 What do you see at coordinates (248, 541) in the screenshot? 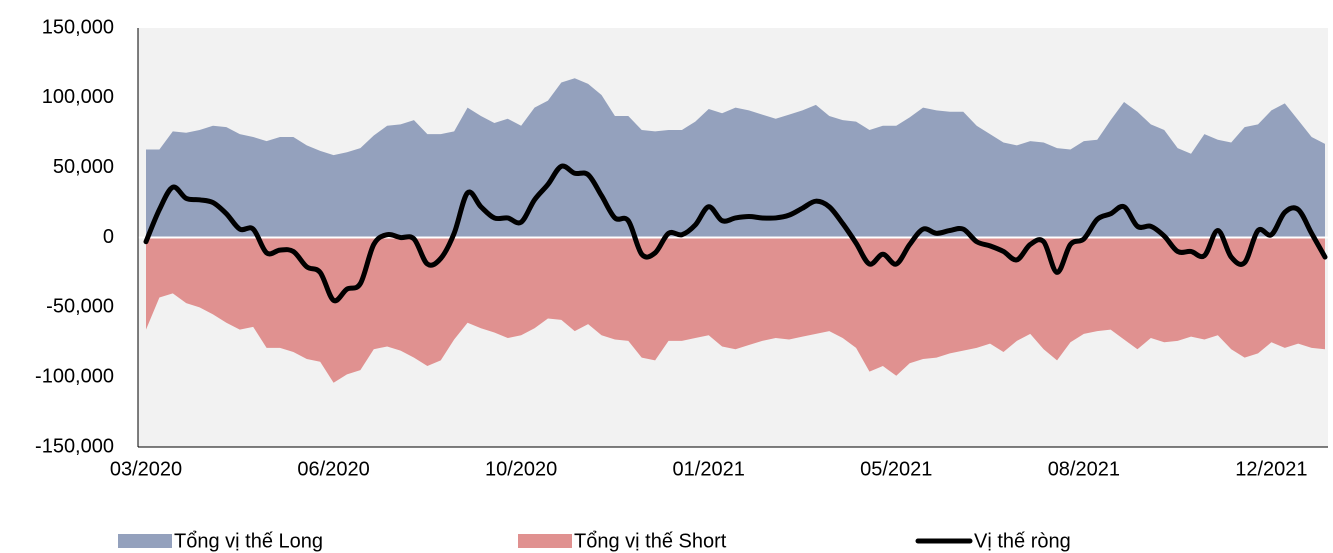
I see `legend-label: Tổng vị thế Long` at bounding box center [248, 541].